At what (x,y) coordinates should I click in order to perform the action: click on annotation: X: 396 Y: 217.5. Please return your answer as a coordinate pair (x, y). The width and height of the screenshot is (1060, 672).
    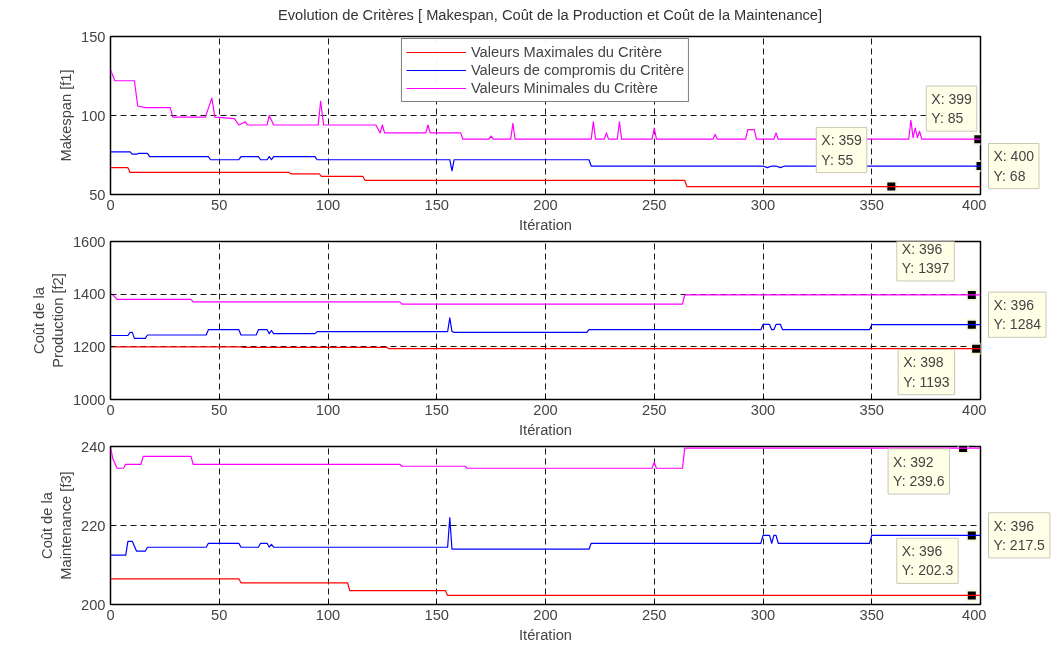
    Looking at the image, I should click on (1019, 535).